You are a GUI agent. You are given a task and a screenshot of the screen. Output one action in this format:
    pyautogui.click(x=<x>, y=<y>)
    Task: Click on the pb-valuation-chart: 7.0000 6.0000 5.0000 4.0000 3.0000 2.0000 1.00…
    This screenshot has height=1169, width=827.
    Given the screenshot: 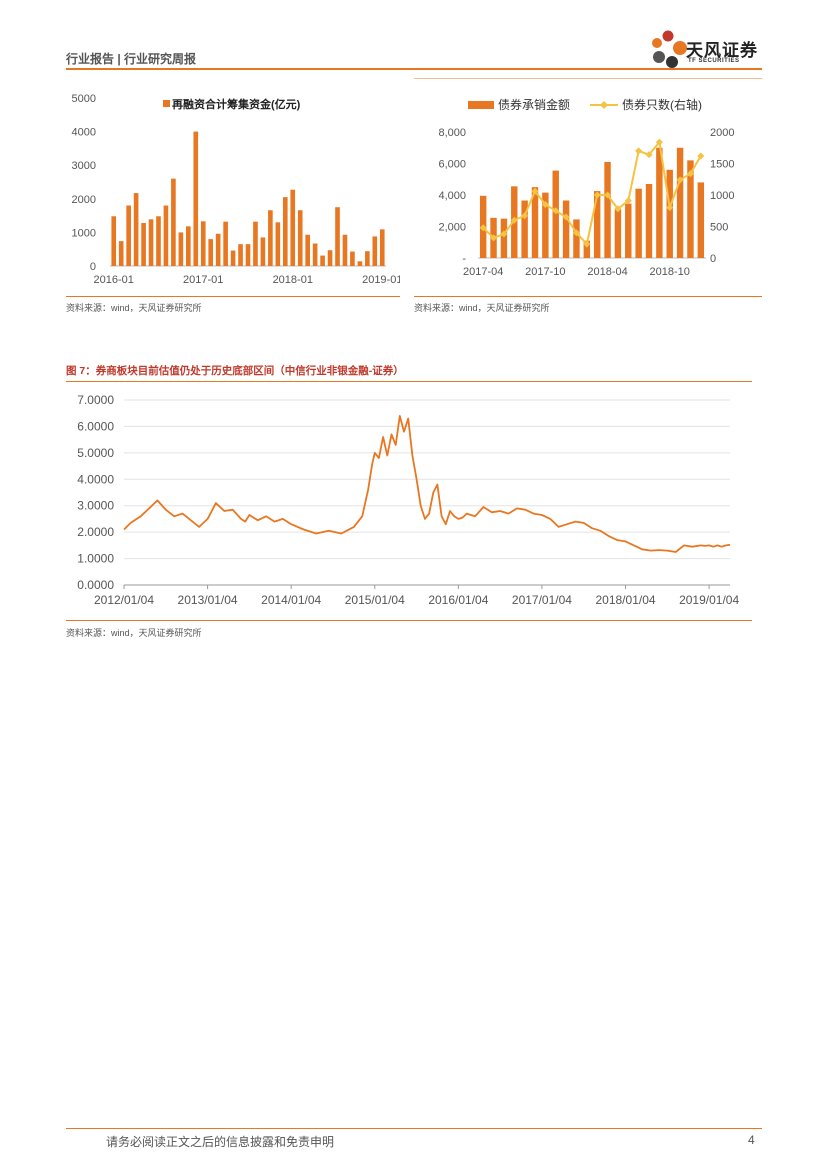 What is the action you would take?
    pyautogui.click(x=408, y=500)
    